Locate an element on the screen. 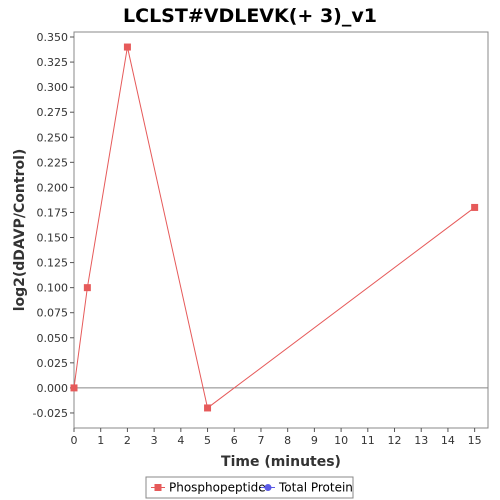 The image size is (500, 500). x-tick-label: 10 is located at coordinates (341, 440).